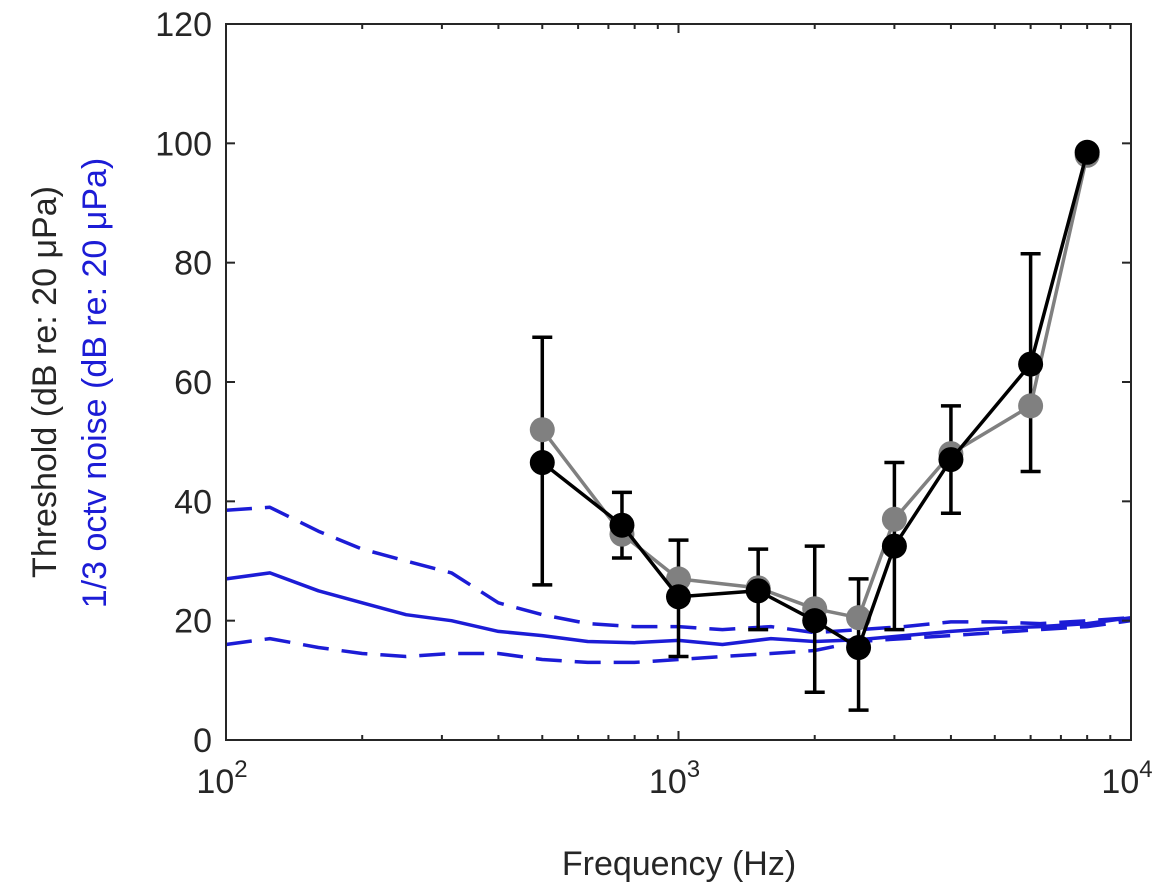 The image size is (1176, 895). What do you see at coordinates (679, 864) in the screenshot?
I see `x-axis-title: Frequency (Hz)` at bounding box center [679, 864].